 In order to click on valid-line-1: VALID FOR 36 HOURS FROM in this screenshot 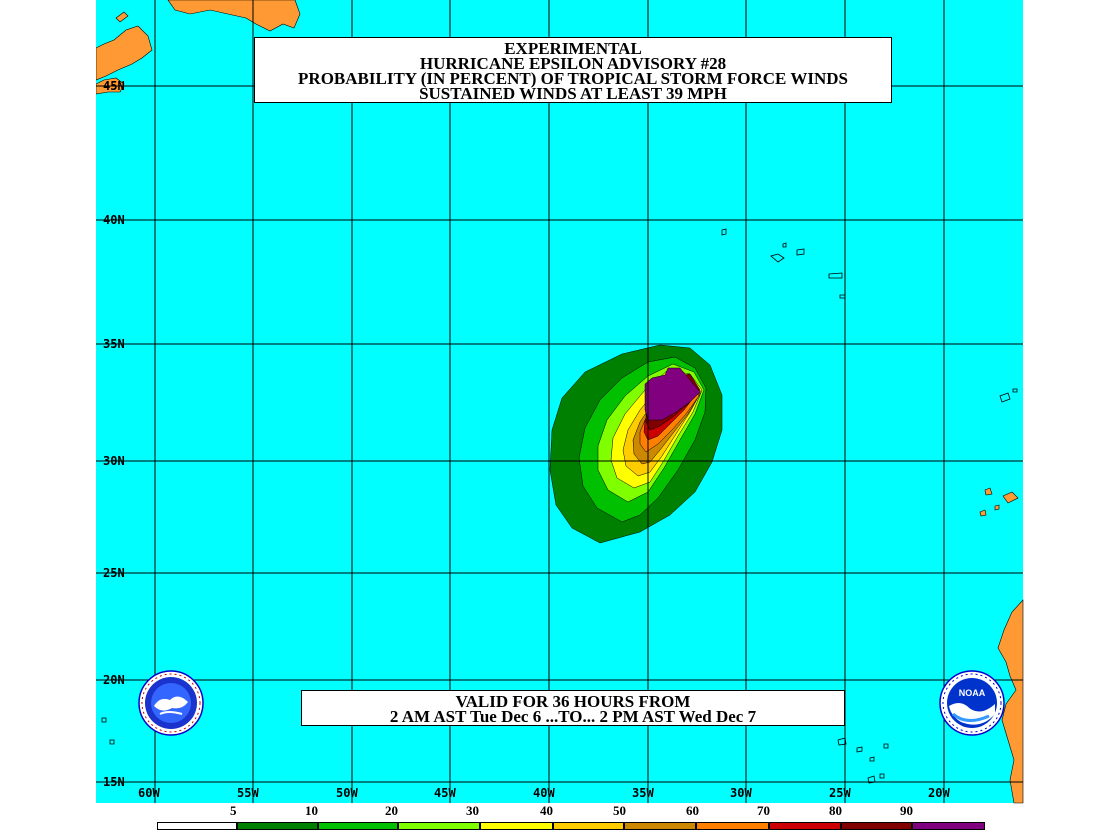, I will do `click(573, 701)`.